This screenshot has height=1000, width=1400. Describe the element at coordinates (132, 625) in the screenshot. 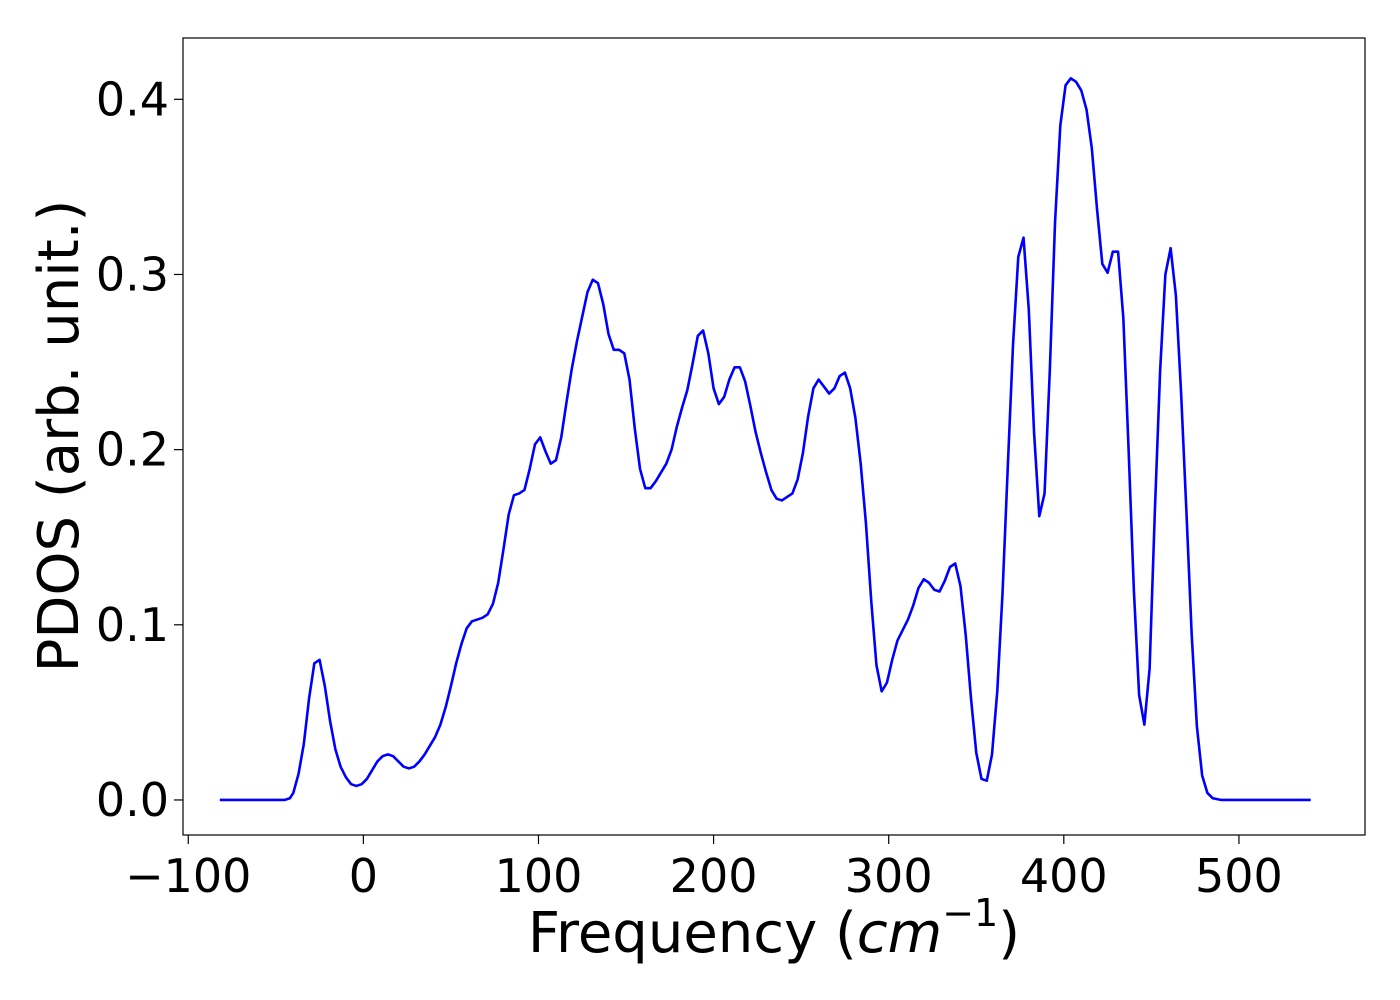

I see `y-tick-label: 0.1` at that location.